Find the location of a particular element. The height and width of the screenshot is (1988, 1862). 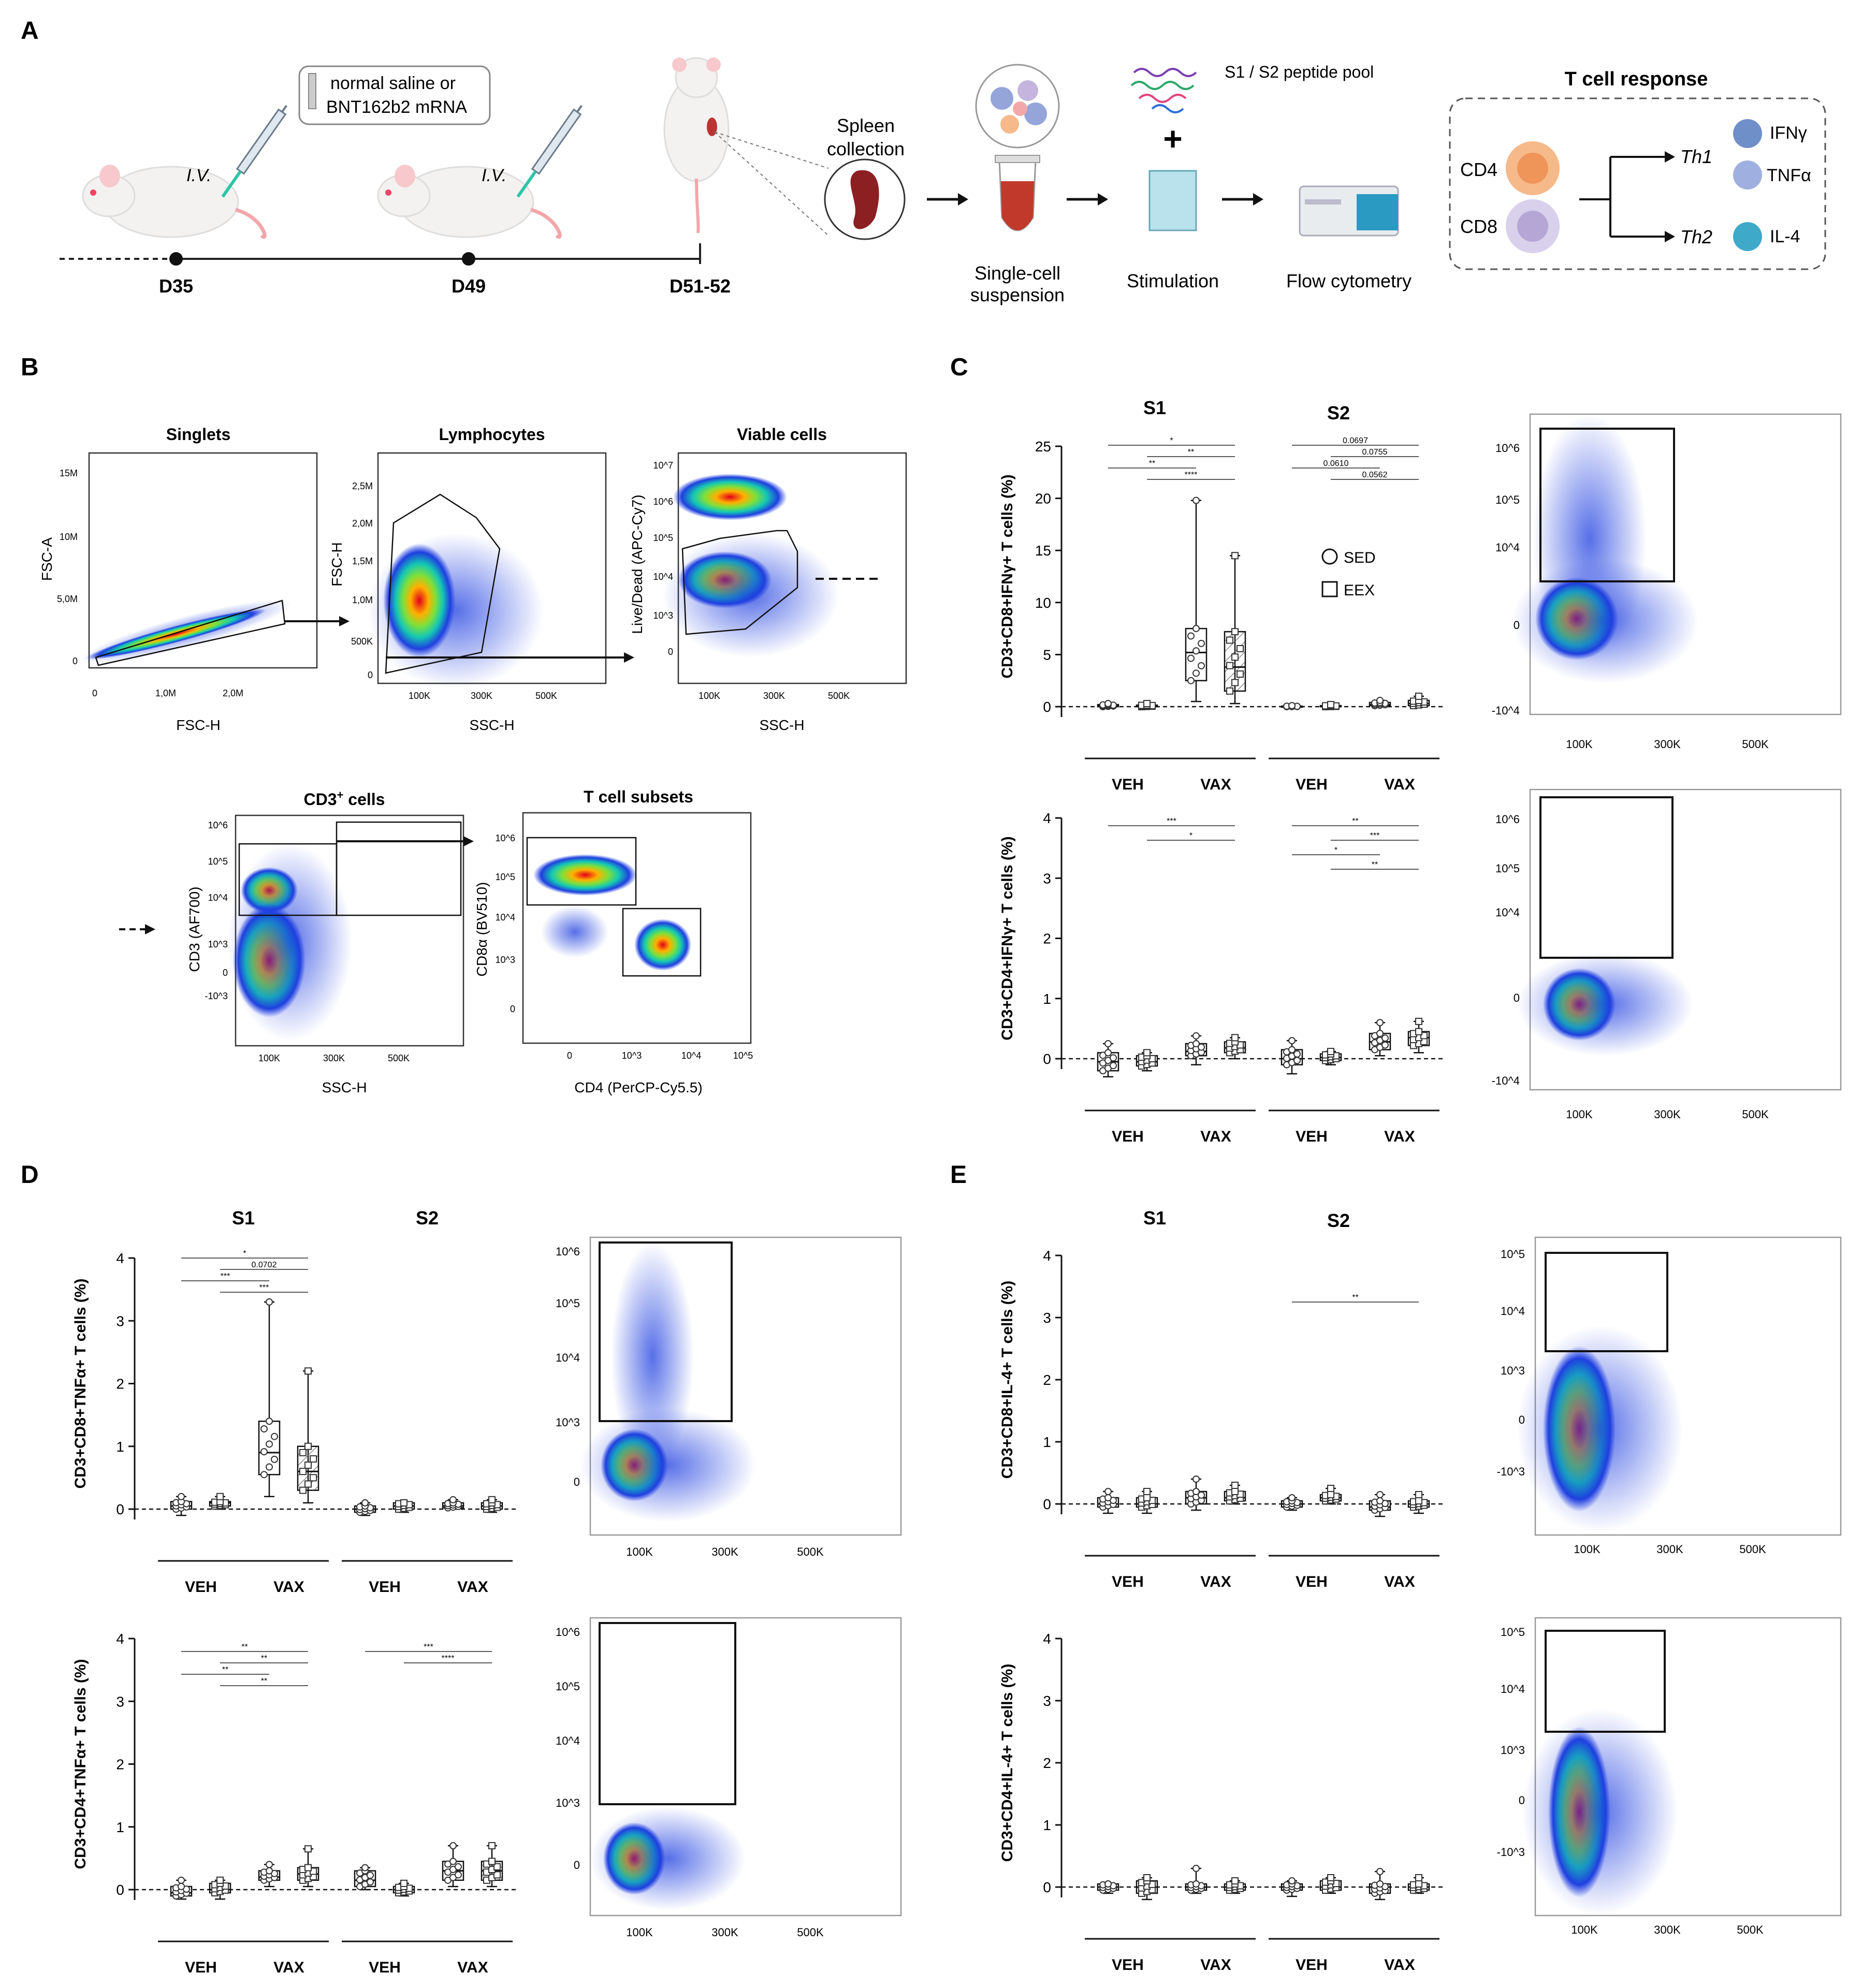

injection-box is located at coordinates (394, 95).